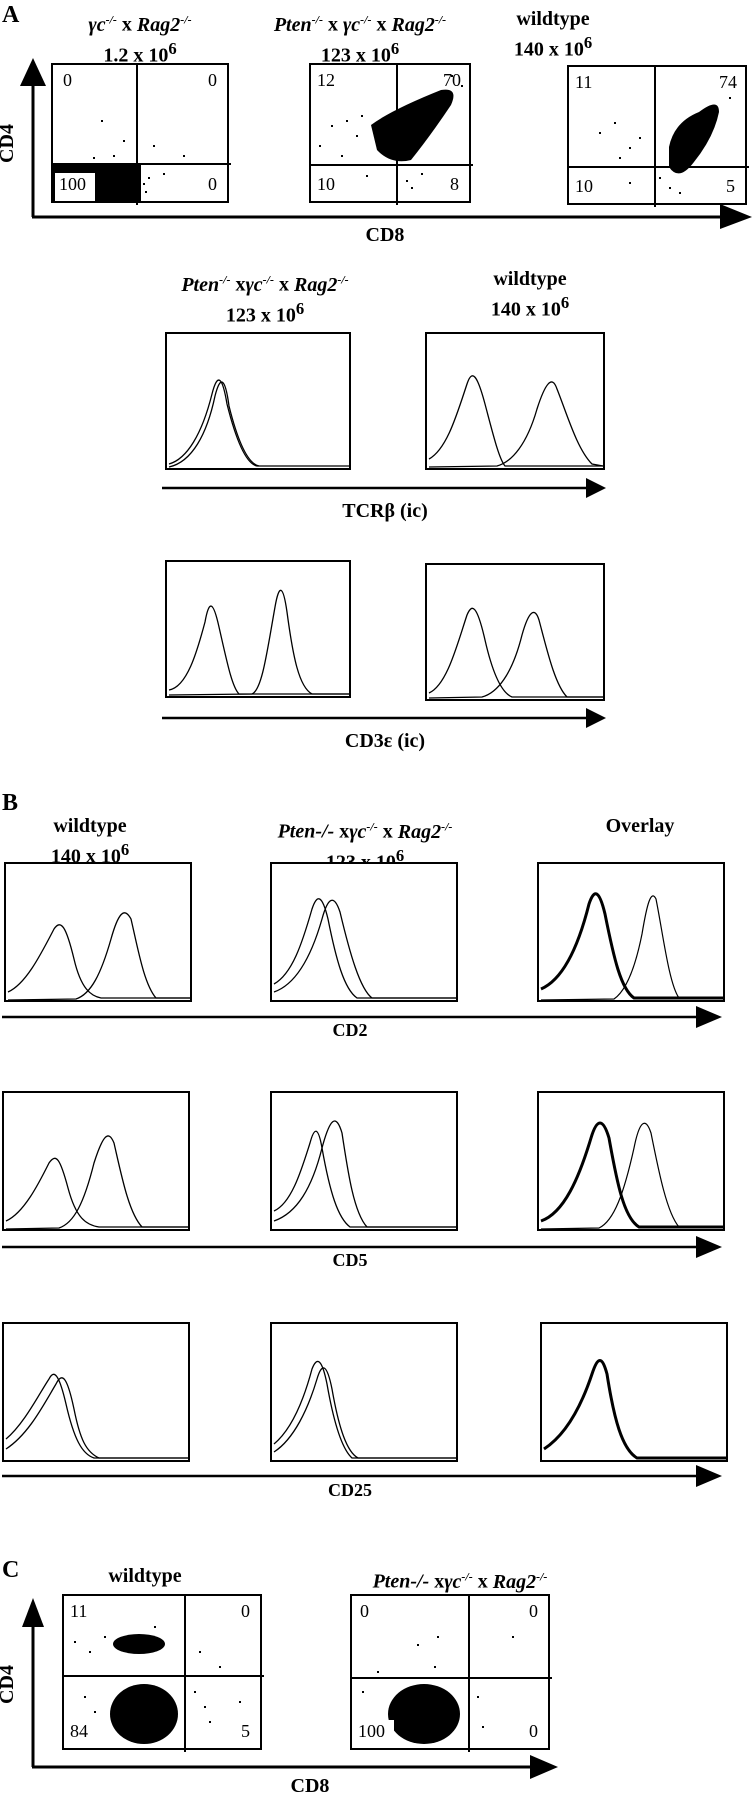  I want to click on c-dotplot-2-title: Pten-/- xγc-/- x Rag2-/-, so click(460, 1581).